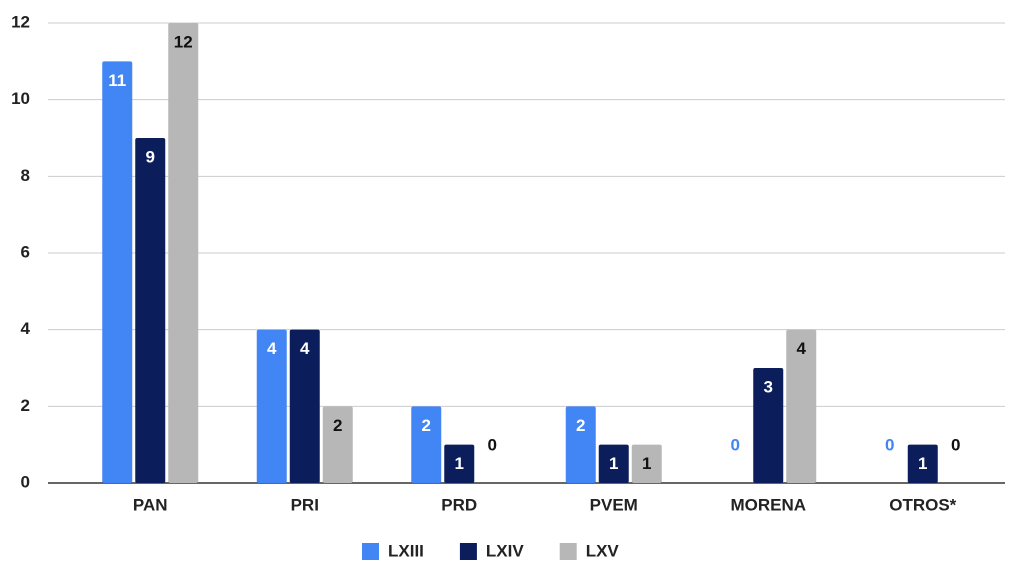 The height and width of the screenshot is (563, 1013). Describe the element at coordinates (459, 504) in the screenshot. I see `x-tick-label: PRD` at that location.